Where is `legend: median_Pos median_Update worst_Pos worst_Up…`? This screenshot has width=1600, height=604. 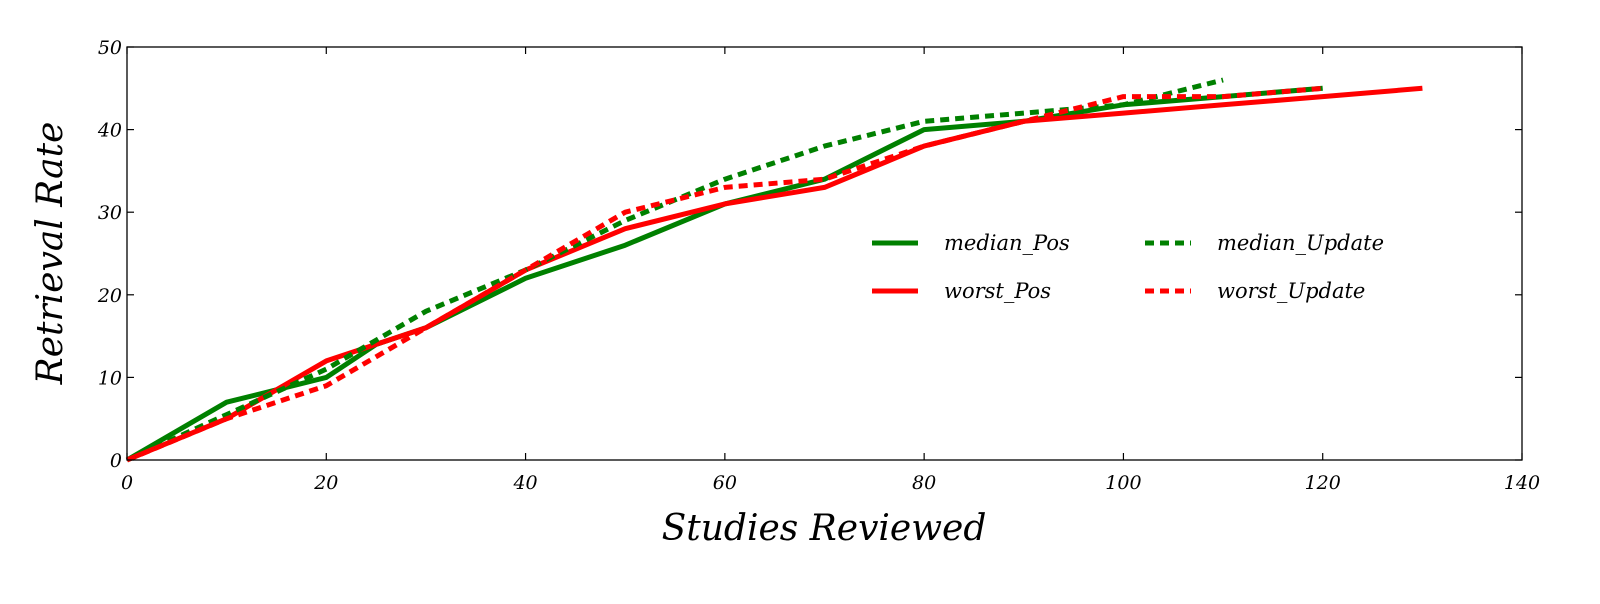 legend: median_Pos median_Update worst_Pos worst_Up… is located at coordinates (1128, 267).